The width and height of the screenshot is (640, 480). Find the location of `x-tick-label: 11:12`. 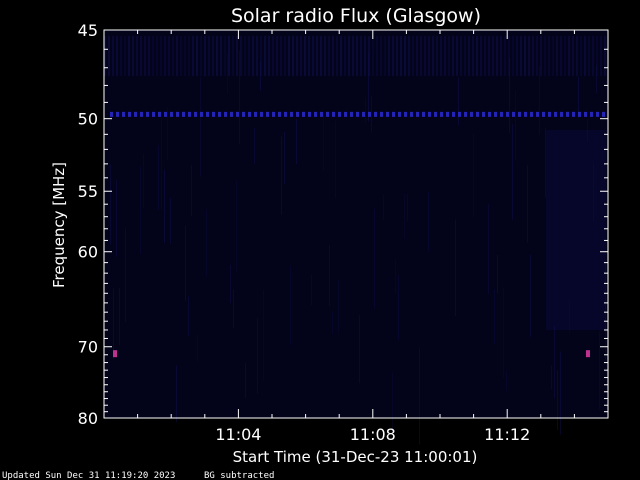

x-tick-label: 11:12 is located at coordinates (507, 434).